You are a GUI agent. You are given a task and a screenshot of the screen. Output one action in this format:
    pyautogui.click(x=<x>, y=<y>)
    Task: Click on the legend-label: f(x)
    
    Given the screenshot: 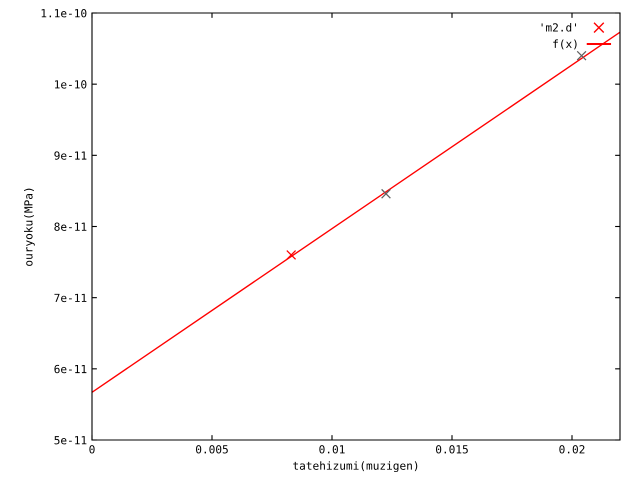 What is the action you would take?
    pyautogui.click(x=565, y=44)
    